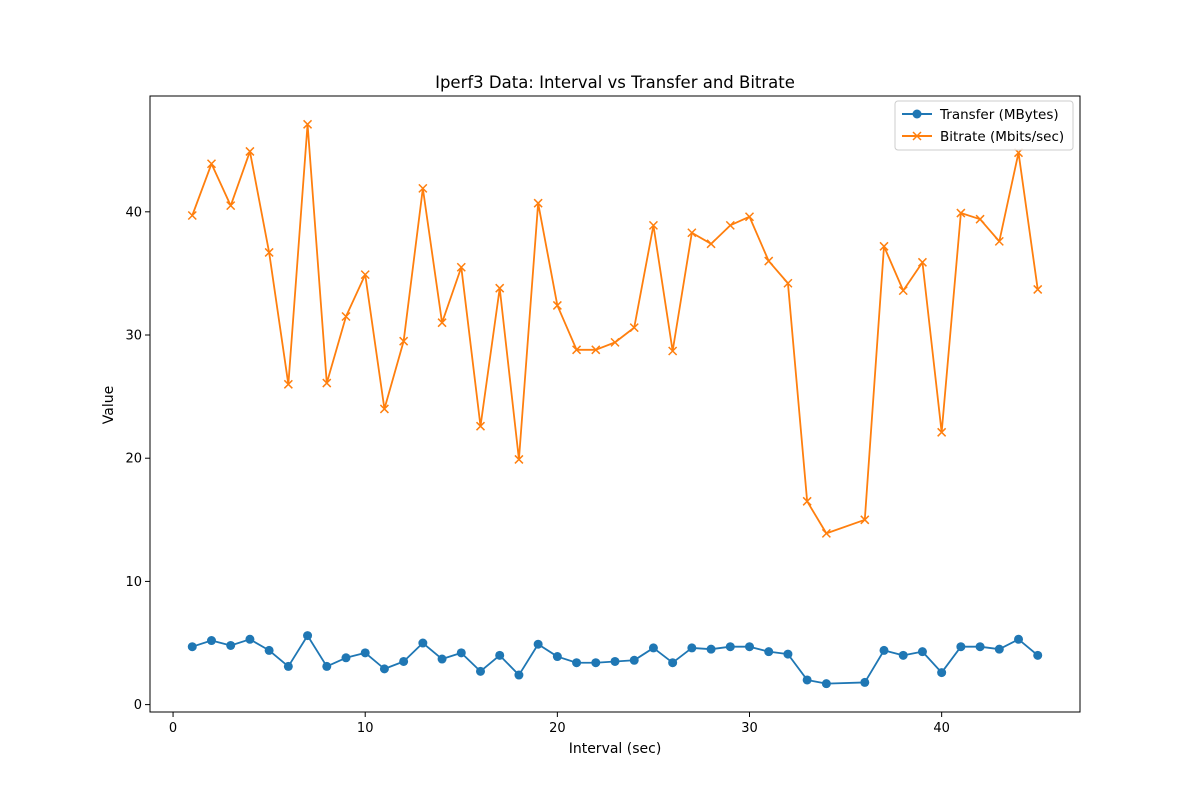 Image resolution: width=1200 pixels, height=804 pixels. What do you see at coordinates (133, 212) in the screenshot?
I see `y-tick-label: 40` at bounding box center [133, 212].